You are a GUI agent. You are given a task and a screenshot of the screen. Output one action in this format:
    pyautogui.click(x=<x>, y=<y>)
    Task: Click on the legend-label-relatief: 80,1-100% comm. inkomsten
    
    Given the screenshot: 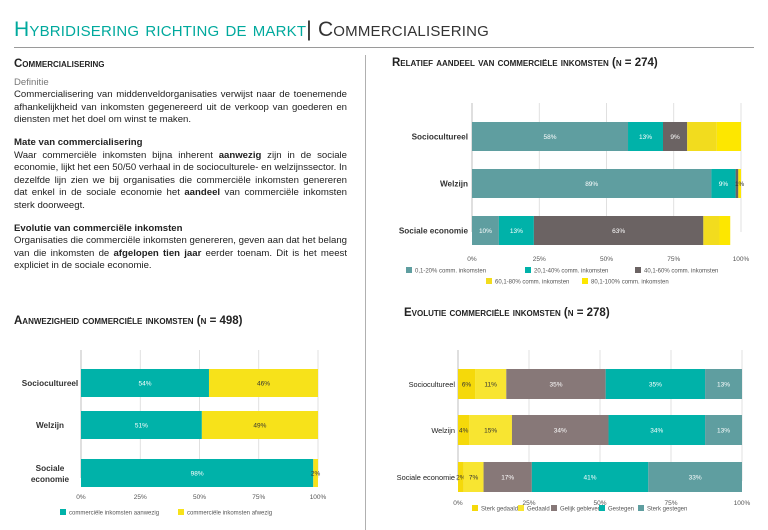 What is the action you would take?
    pyautogui.click(x=630, y=283)
    